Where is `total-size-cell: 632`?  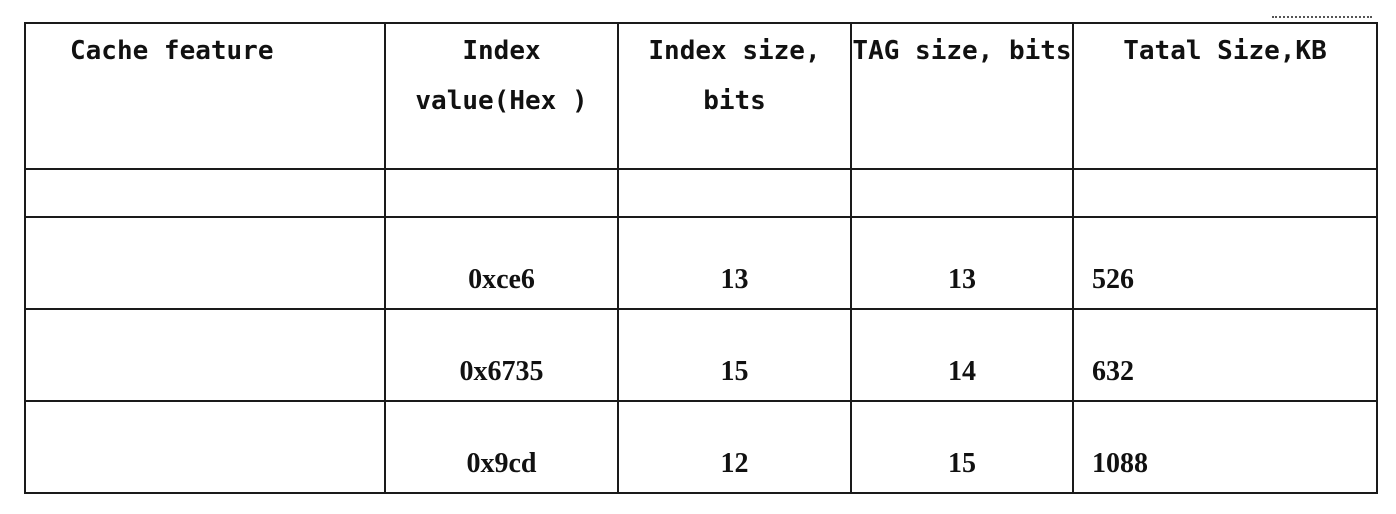 total-size-cell: 632 is located at coordinates (1225, 355).